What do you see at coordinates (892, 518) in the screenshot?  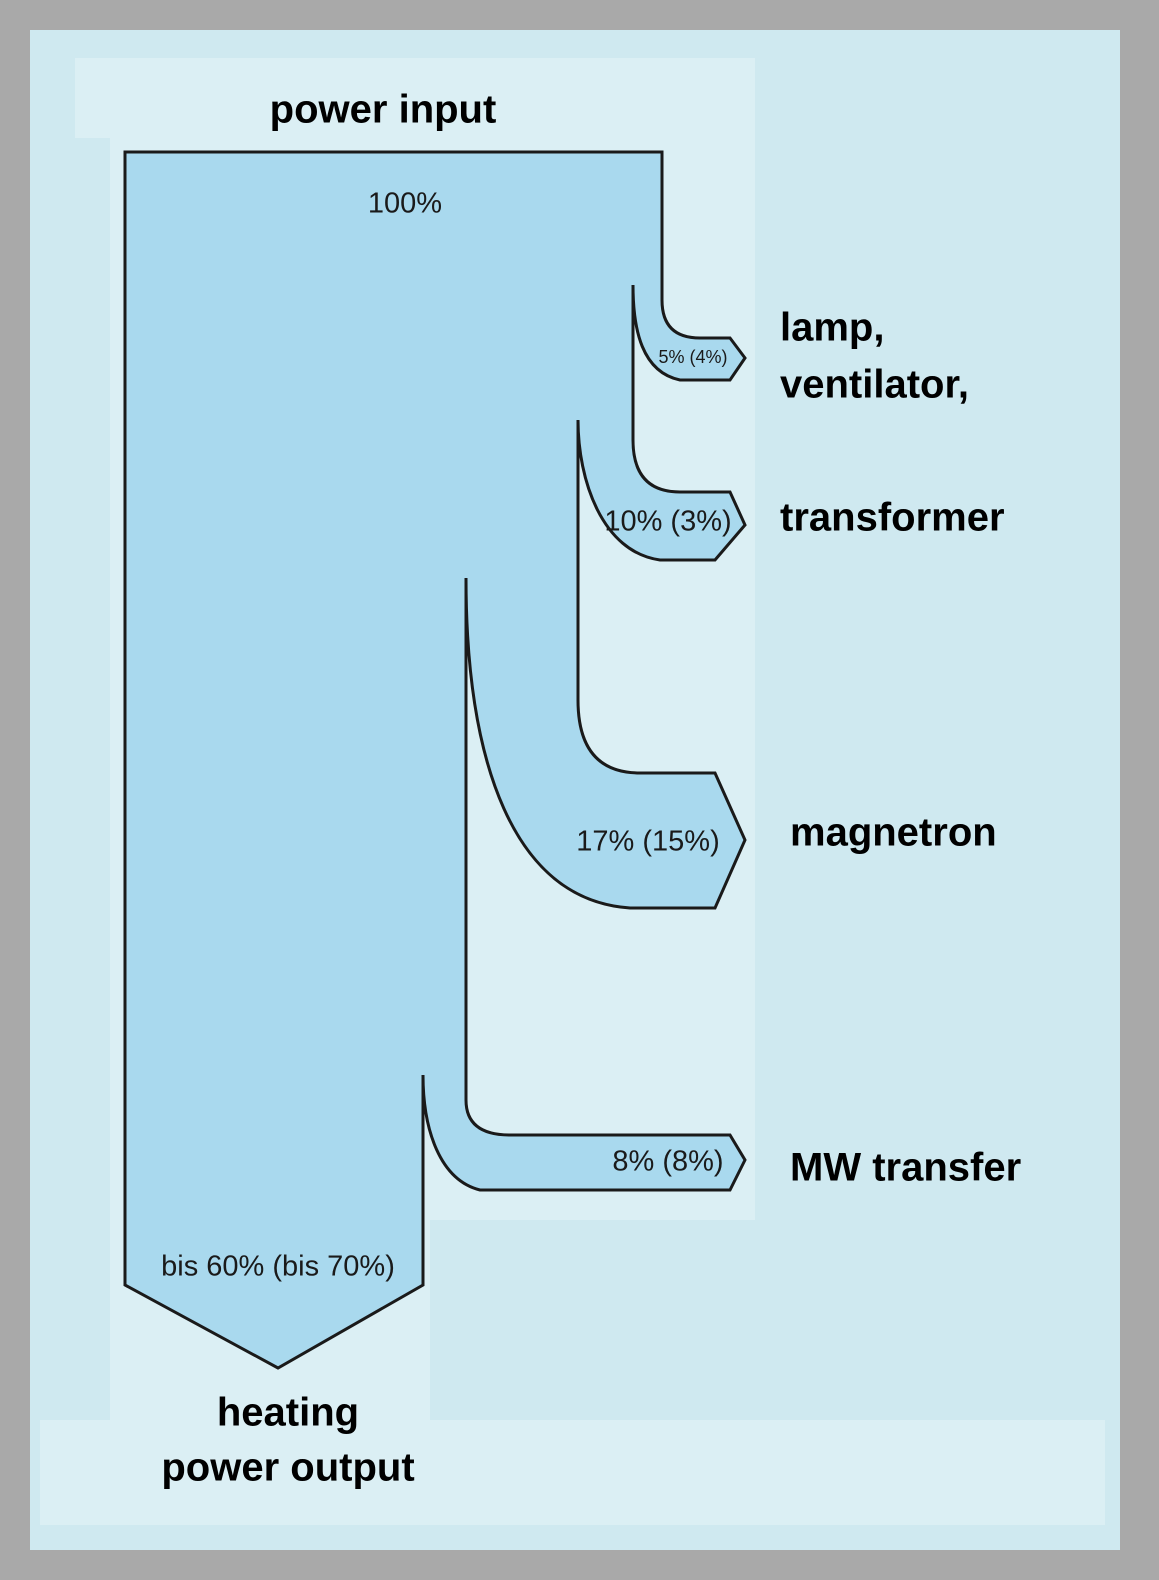 I see `side-label: transformer` at bounding box center [892, 518].